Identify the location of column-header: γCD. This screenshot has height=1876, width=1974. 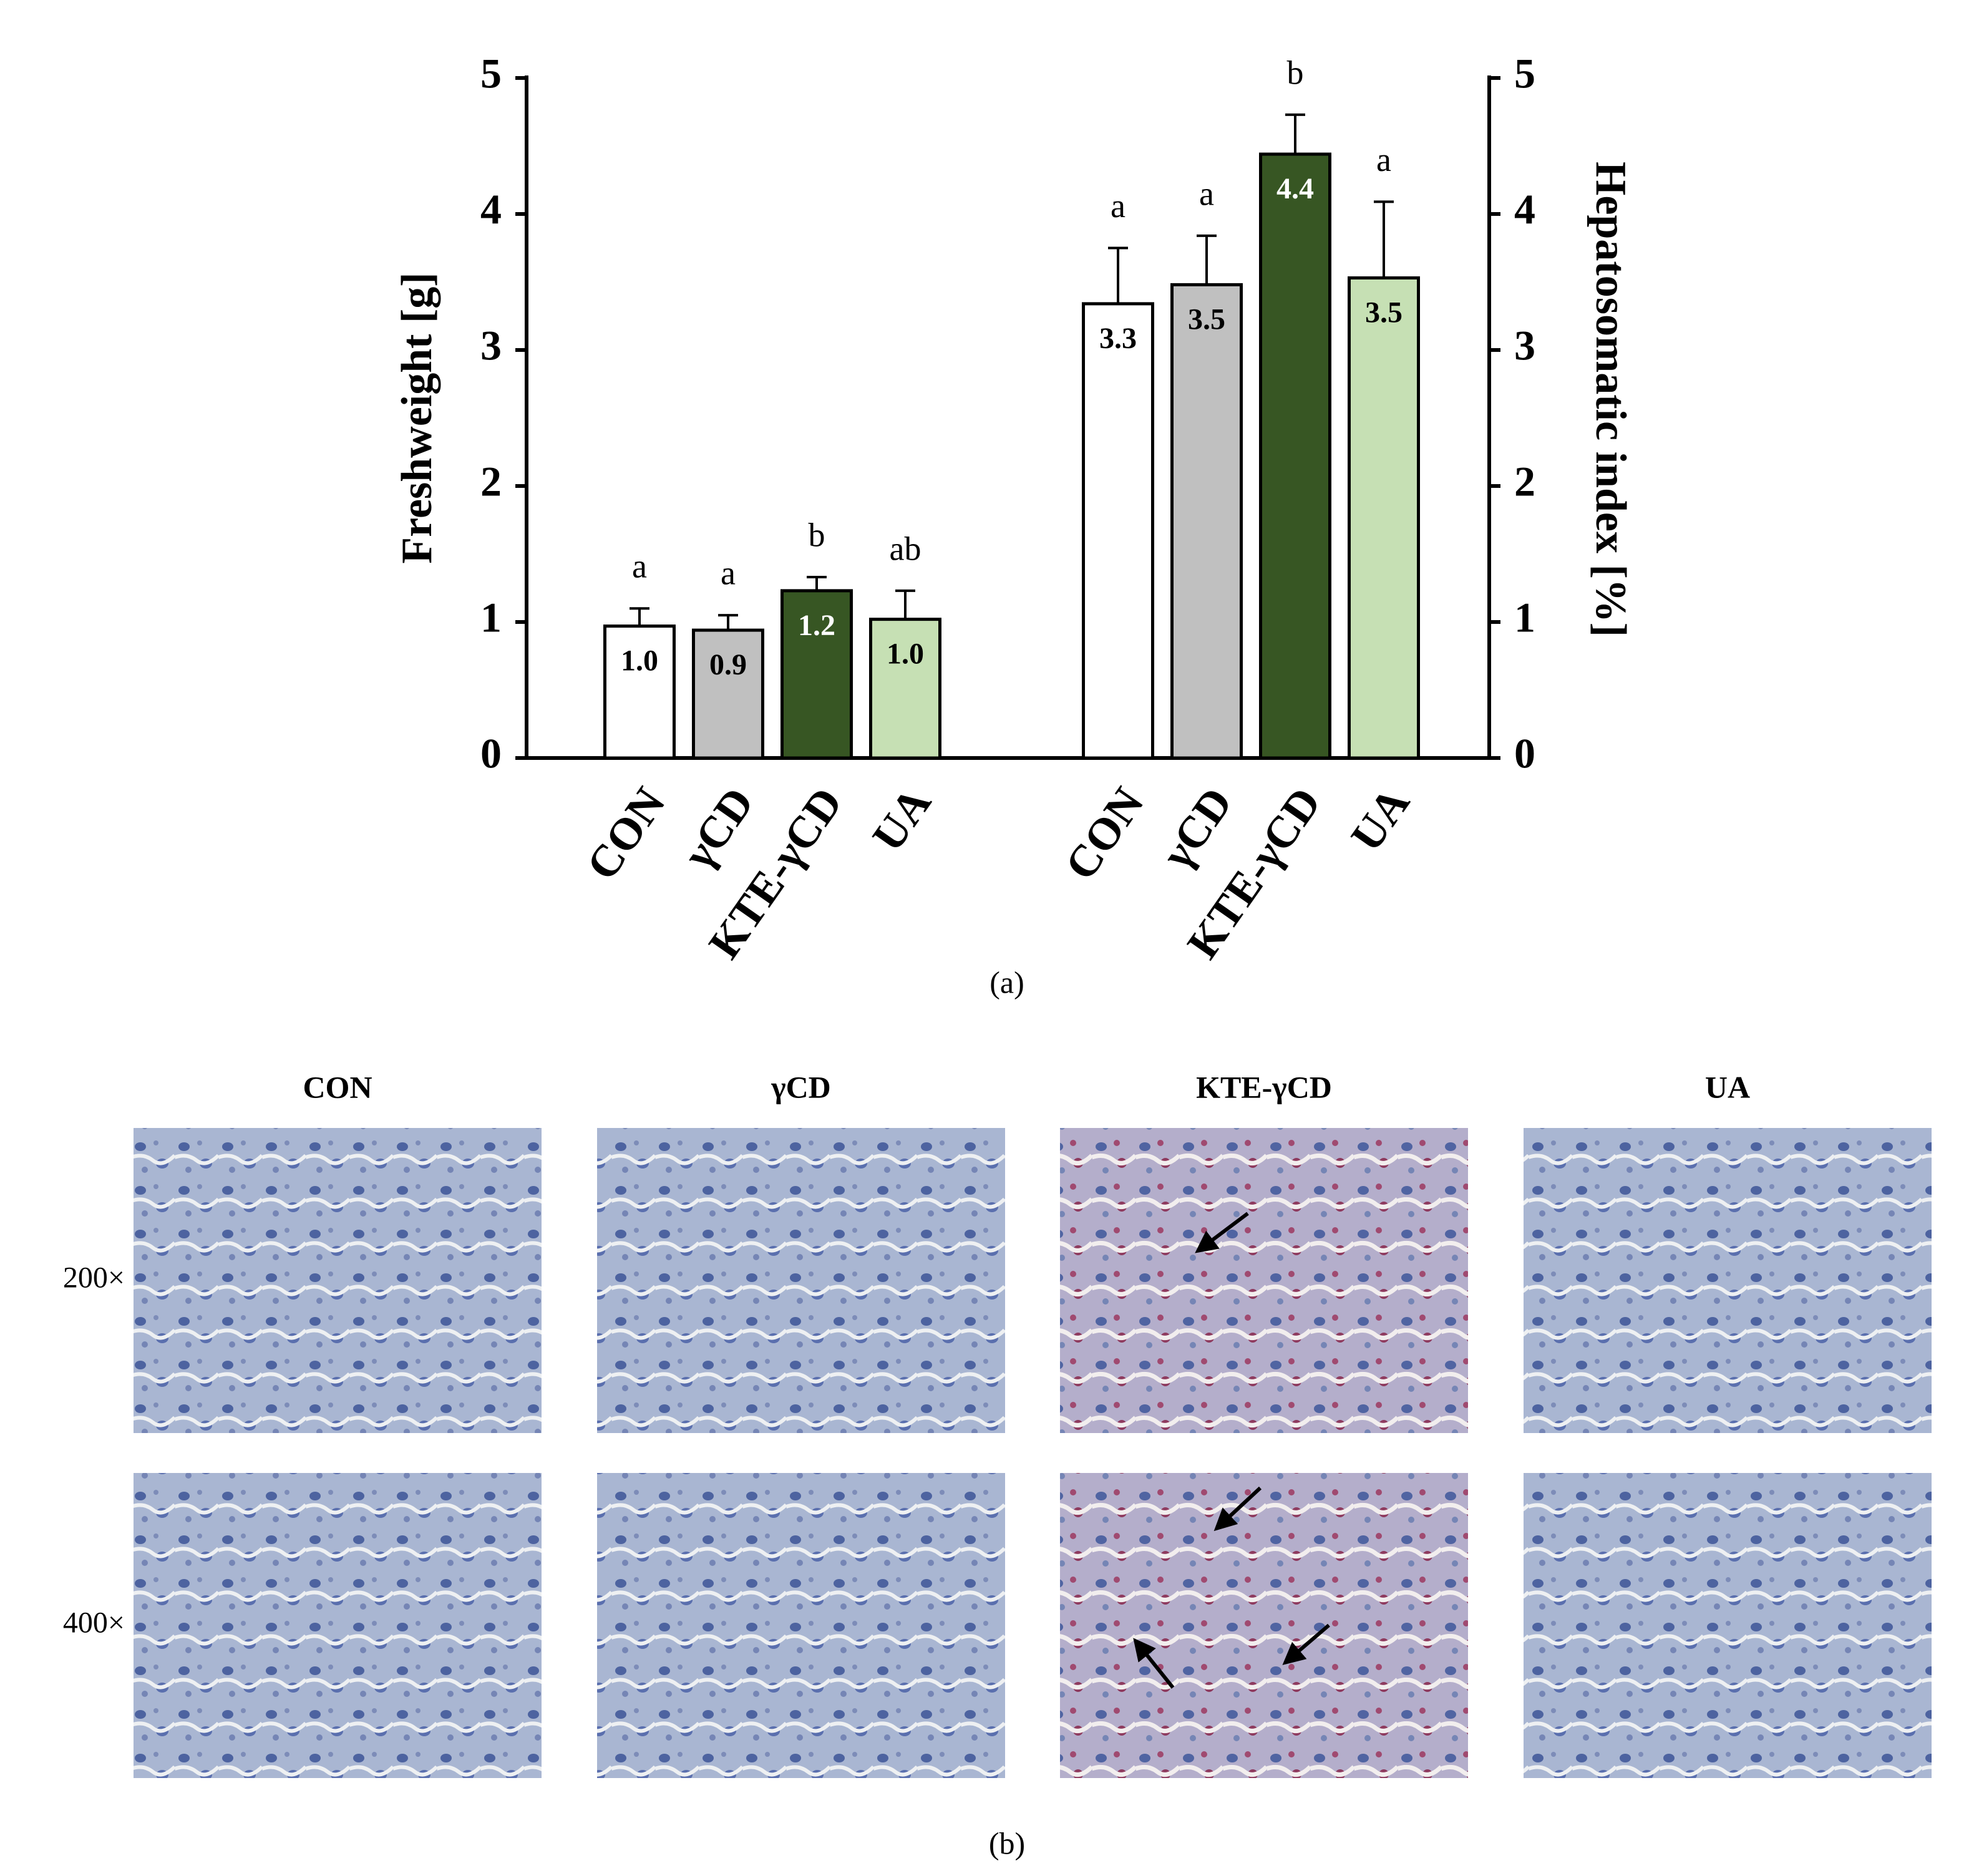
(801, 1086).